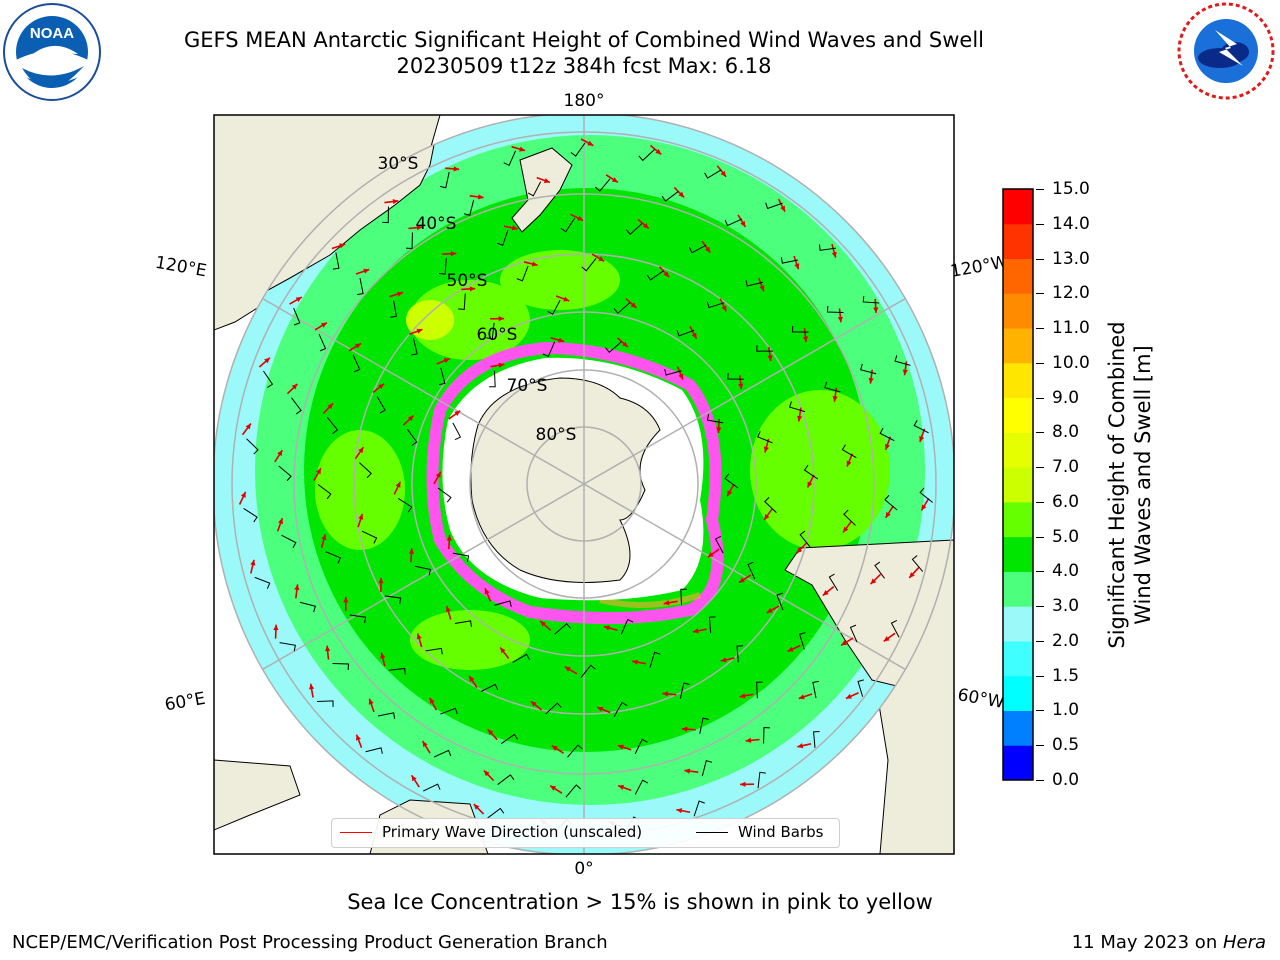 The width and height of the screenshot is (1280, 960). Describe the element at coordinates (1066, 640) in the screenshot. I see `colorbar-tick-label: 2.0` at that location.